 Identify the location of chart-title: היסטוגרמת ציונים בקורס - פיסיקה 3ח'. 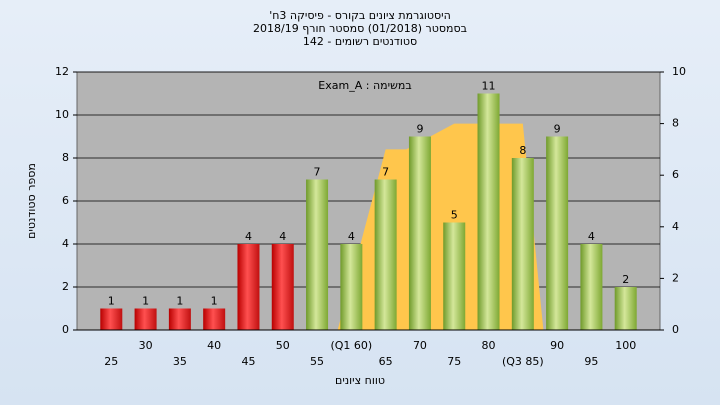
(360, 15).